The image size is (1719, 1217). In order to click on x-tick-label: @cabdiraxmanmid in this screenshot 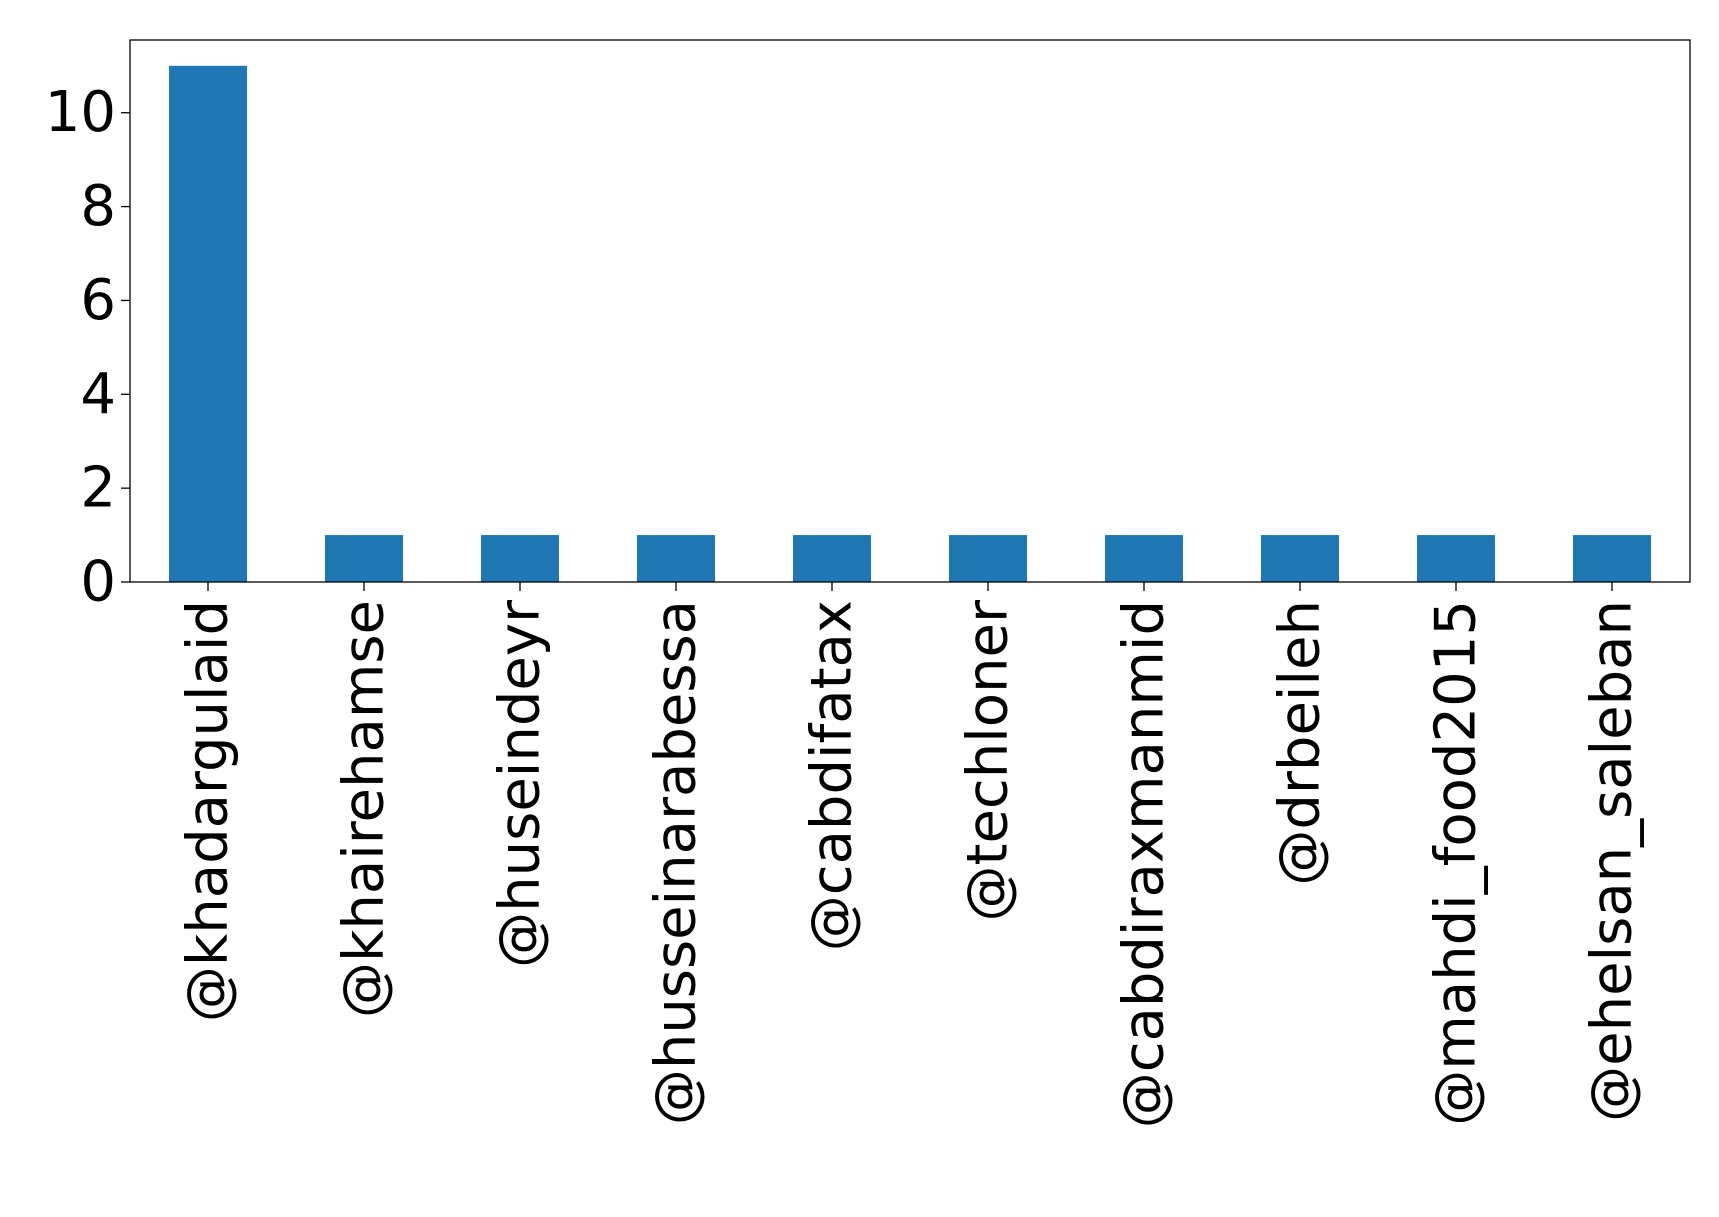, I will do `click(1144, 864)`.